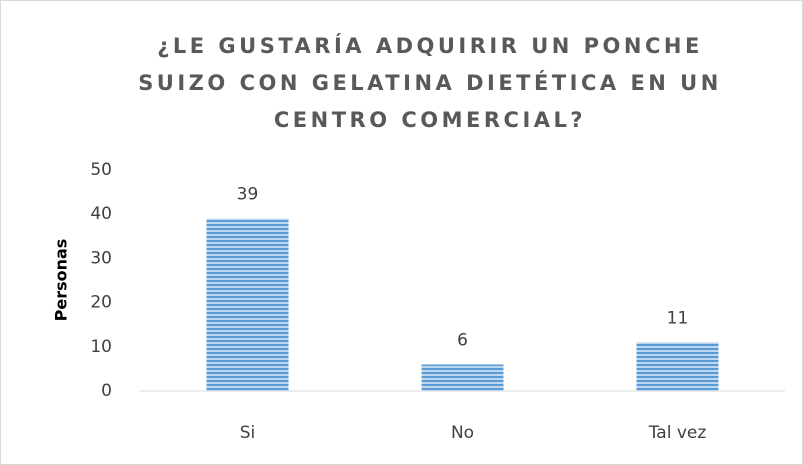 Image resolution: width=803 pixels, height=465 pixels. What do you see at coordinates (61, 280) in the screenshot?
I see `y-axis-label: Personas` at bounding box center [61, 280].